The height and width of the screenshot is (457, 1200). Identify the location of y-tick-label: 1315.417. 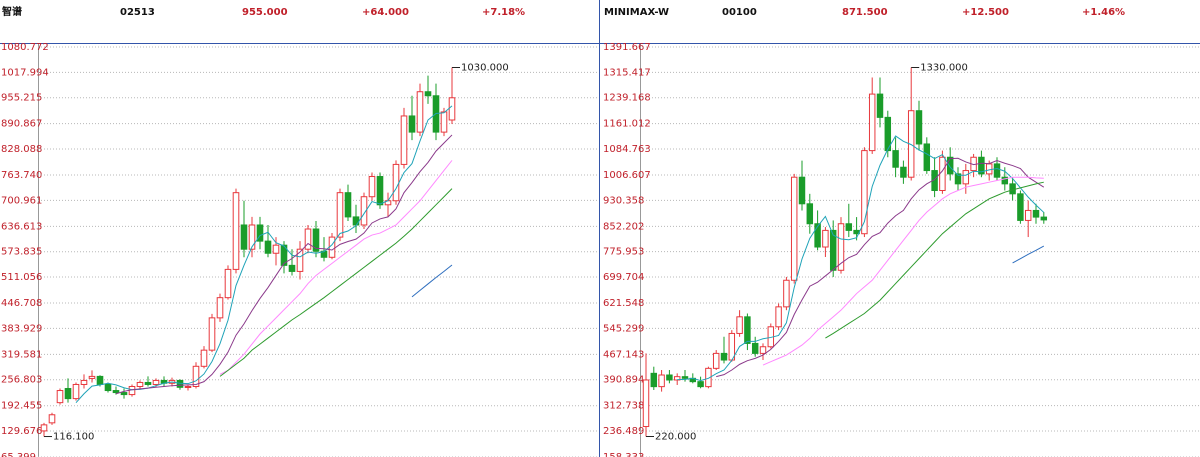
(627, 72).